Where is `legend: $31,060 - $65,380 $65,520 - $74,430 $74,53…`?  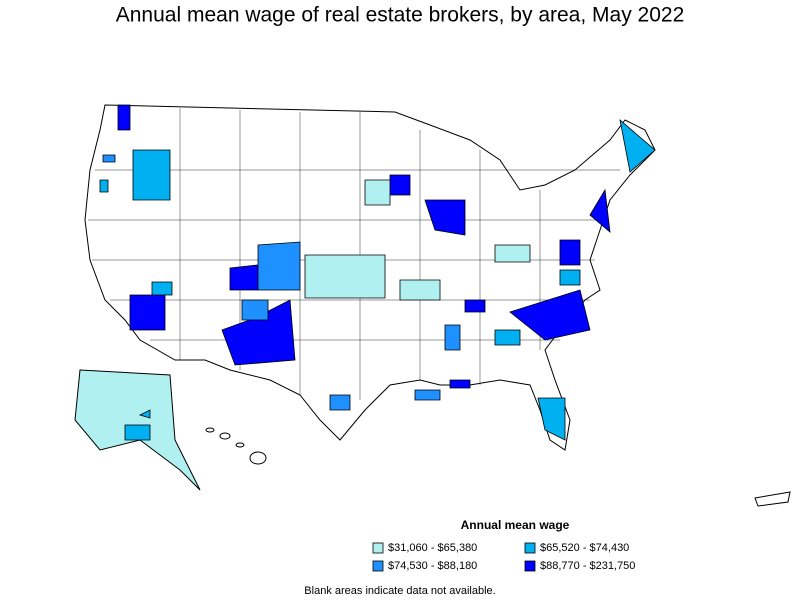 legend: $31,060 - $65,380 $65,520 - $74,430 $74,53… is located at coordinates (503, 557).